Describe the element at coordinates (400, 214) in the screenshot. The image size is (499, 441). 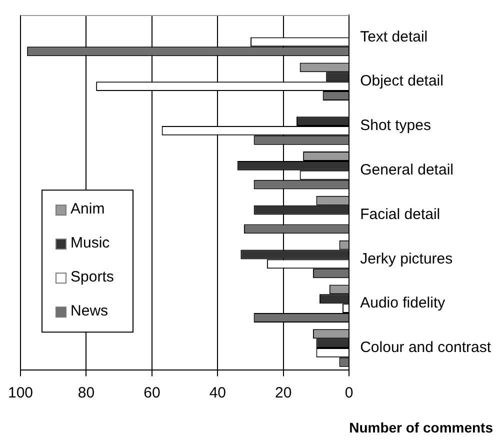
I see `y-tick-label: Facial detail` at that location.